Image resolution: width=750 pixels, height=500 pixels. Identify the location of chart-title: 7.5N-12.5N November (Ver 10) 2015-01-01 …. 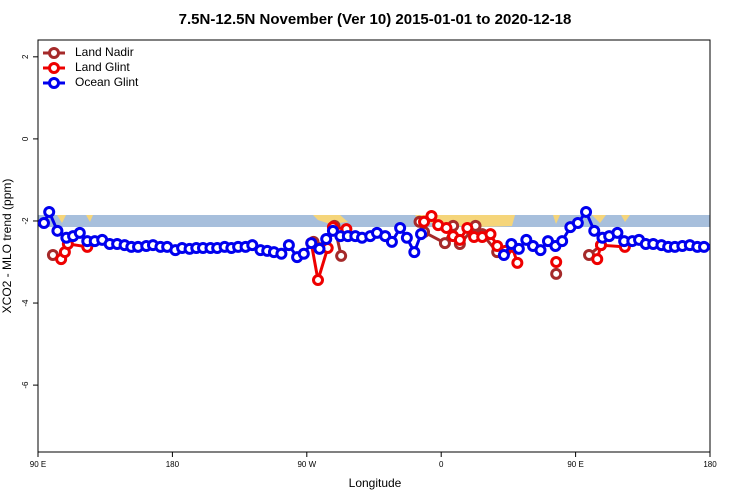
(375, 19).